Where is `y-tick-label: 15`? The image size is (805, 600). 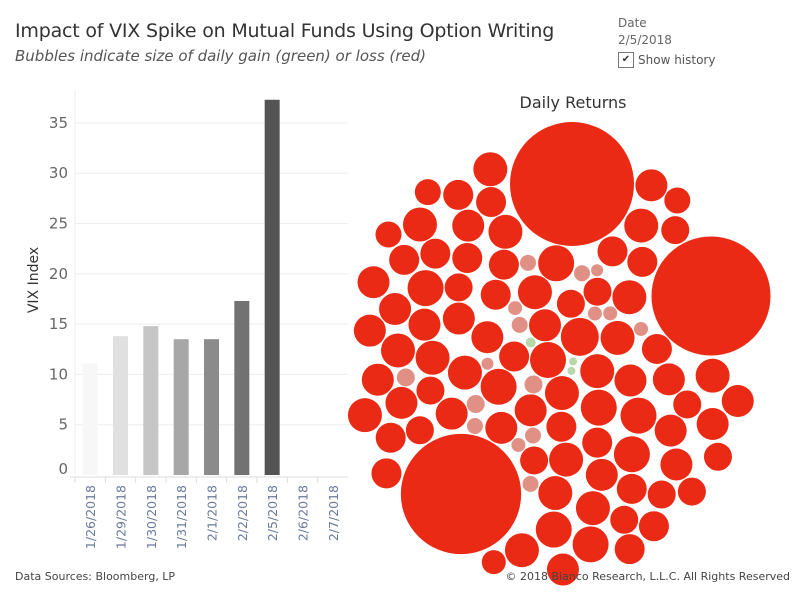
y-tick-label: 15 is located at coordinates (58, 324).